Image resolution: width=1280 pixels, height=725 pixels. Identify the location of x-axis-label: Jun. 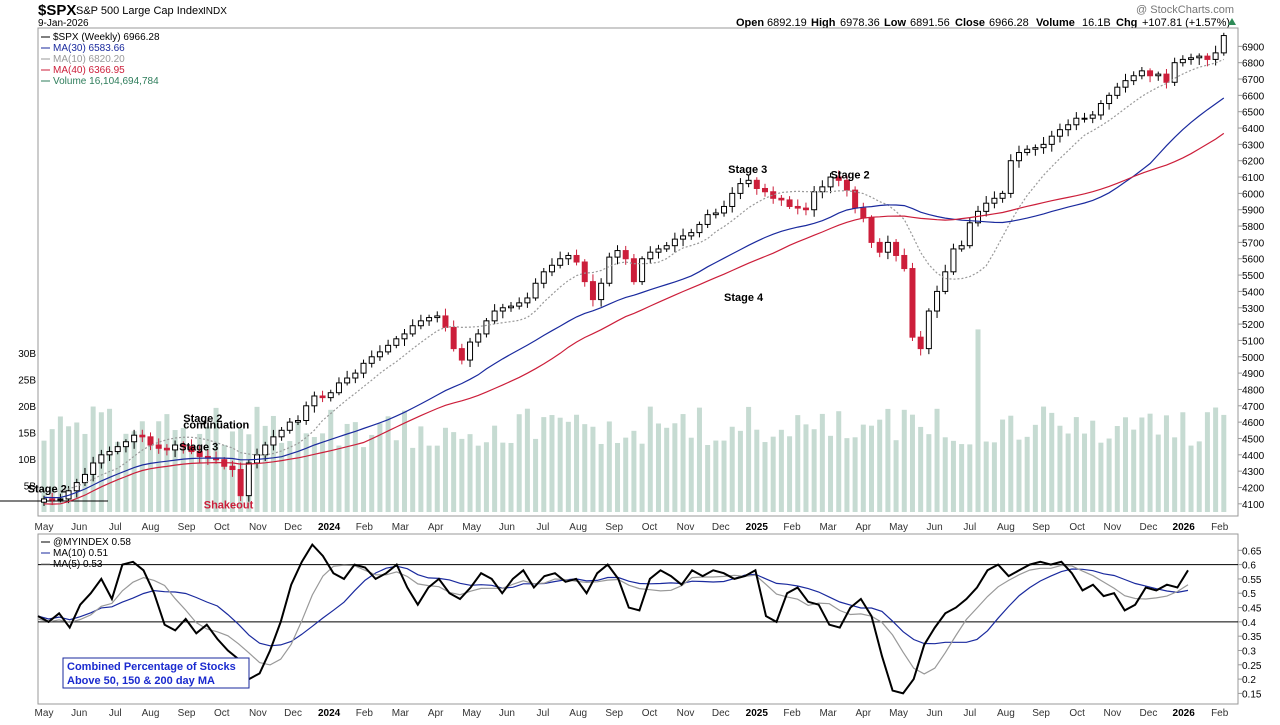
(935, 527).